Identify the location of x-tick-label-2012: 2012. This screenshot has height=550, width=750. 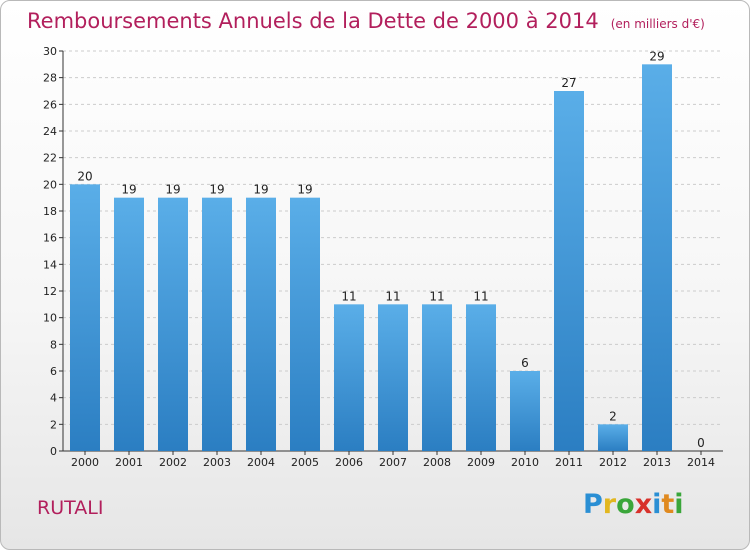
(613, 462).